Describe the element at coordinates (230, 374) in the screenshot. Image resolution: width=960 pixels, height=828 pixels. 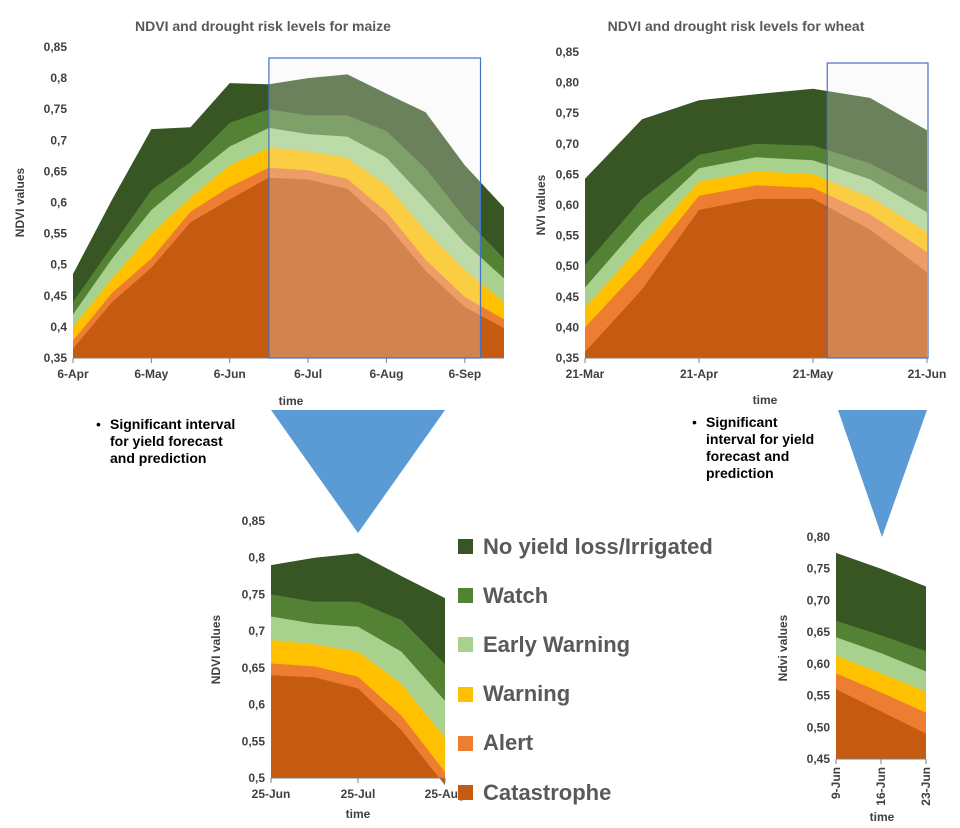
I see `x-tick-label: 6-Jun` at that location.